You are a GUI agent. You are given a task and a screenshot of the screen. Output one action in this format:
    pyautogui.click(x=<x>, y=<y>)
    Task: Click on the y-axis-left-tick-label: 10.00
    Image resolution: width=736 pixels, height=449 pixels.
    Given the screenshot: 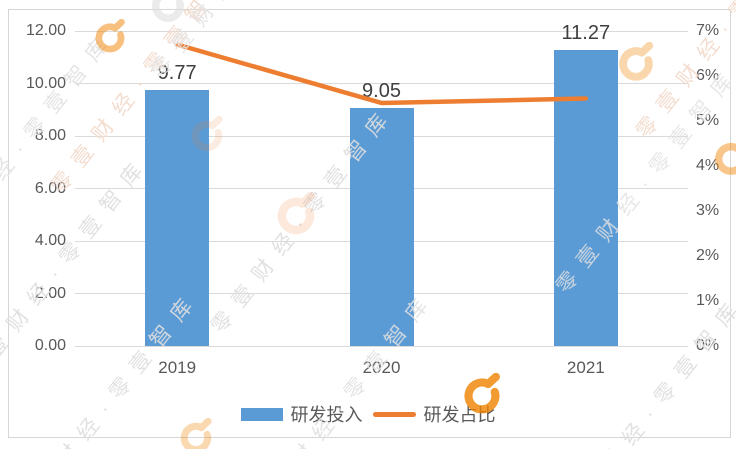 What is the action you would take?
    pyautogui.click(x=45, y=83)
    